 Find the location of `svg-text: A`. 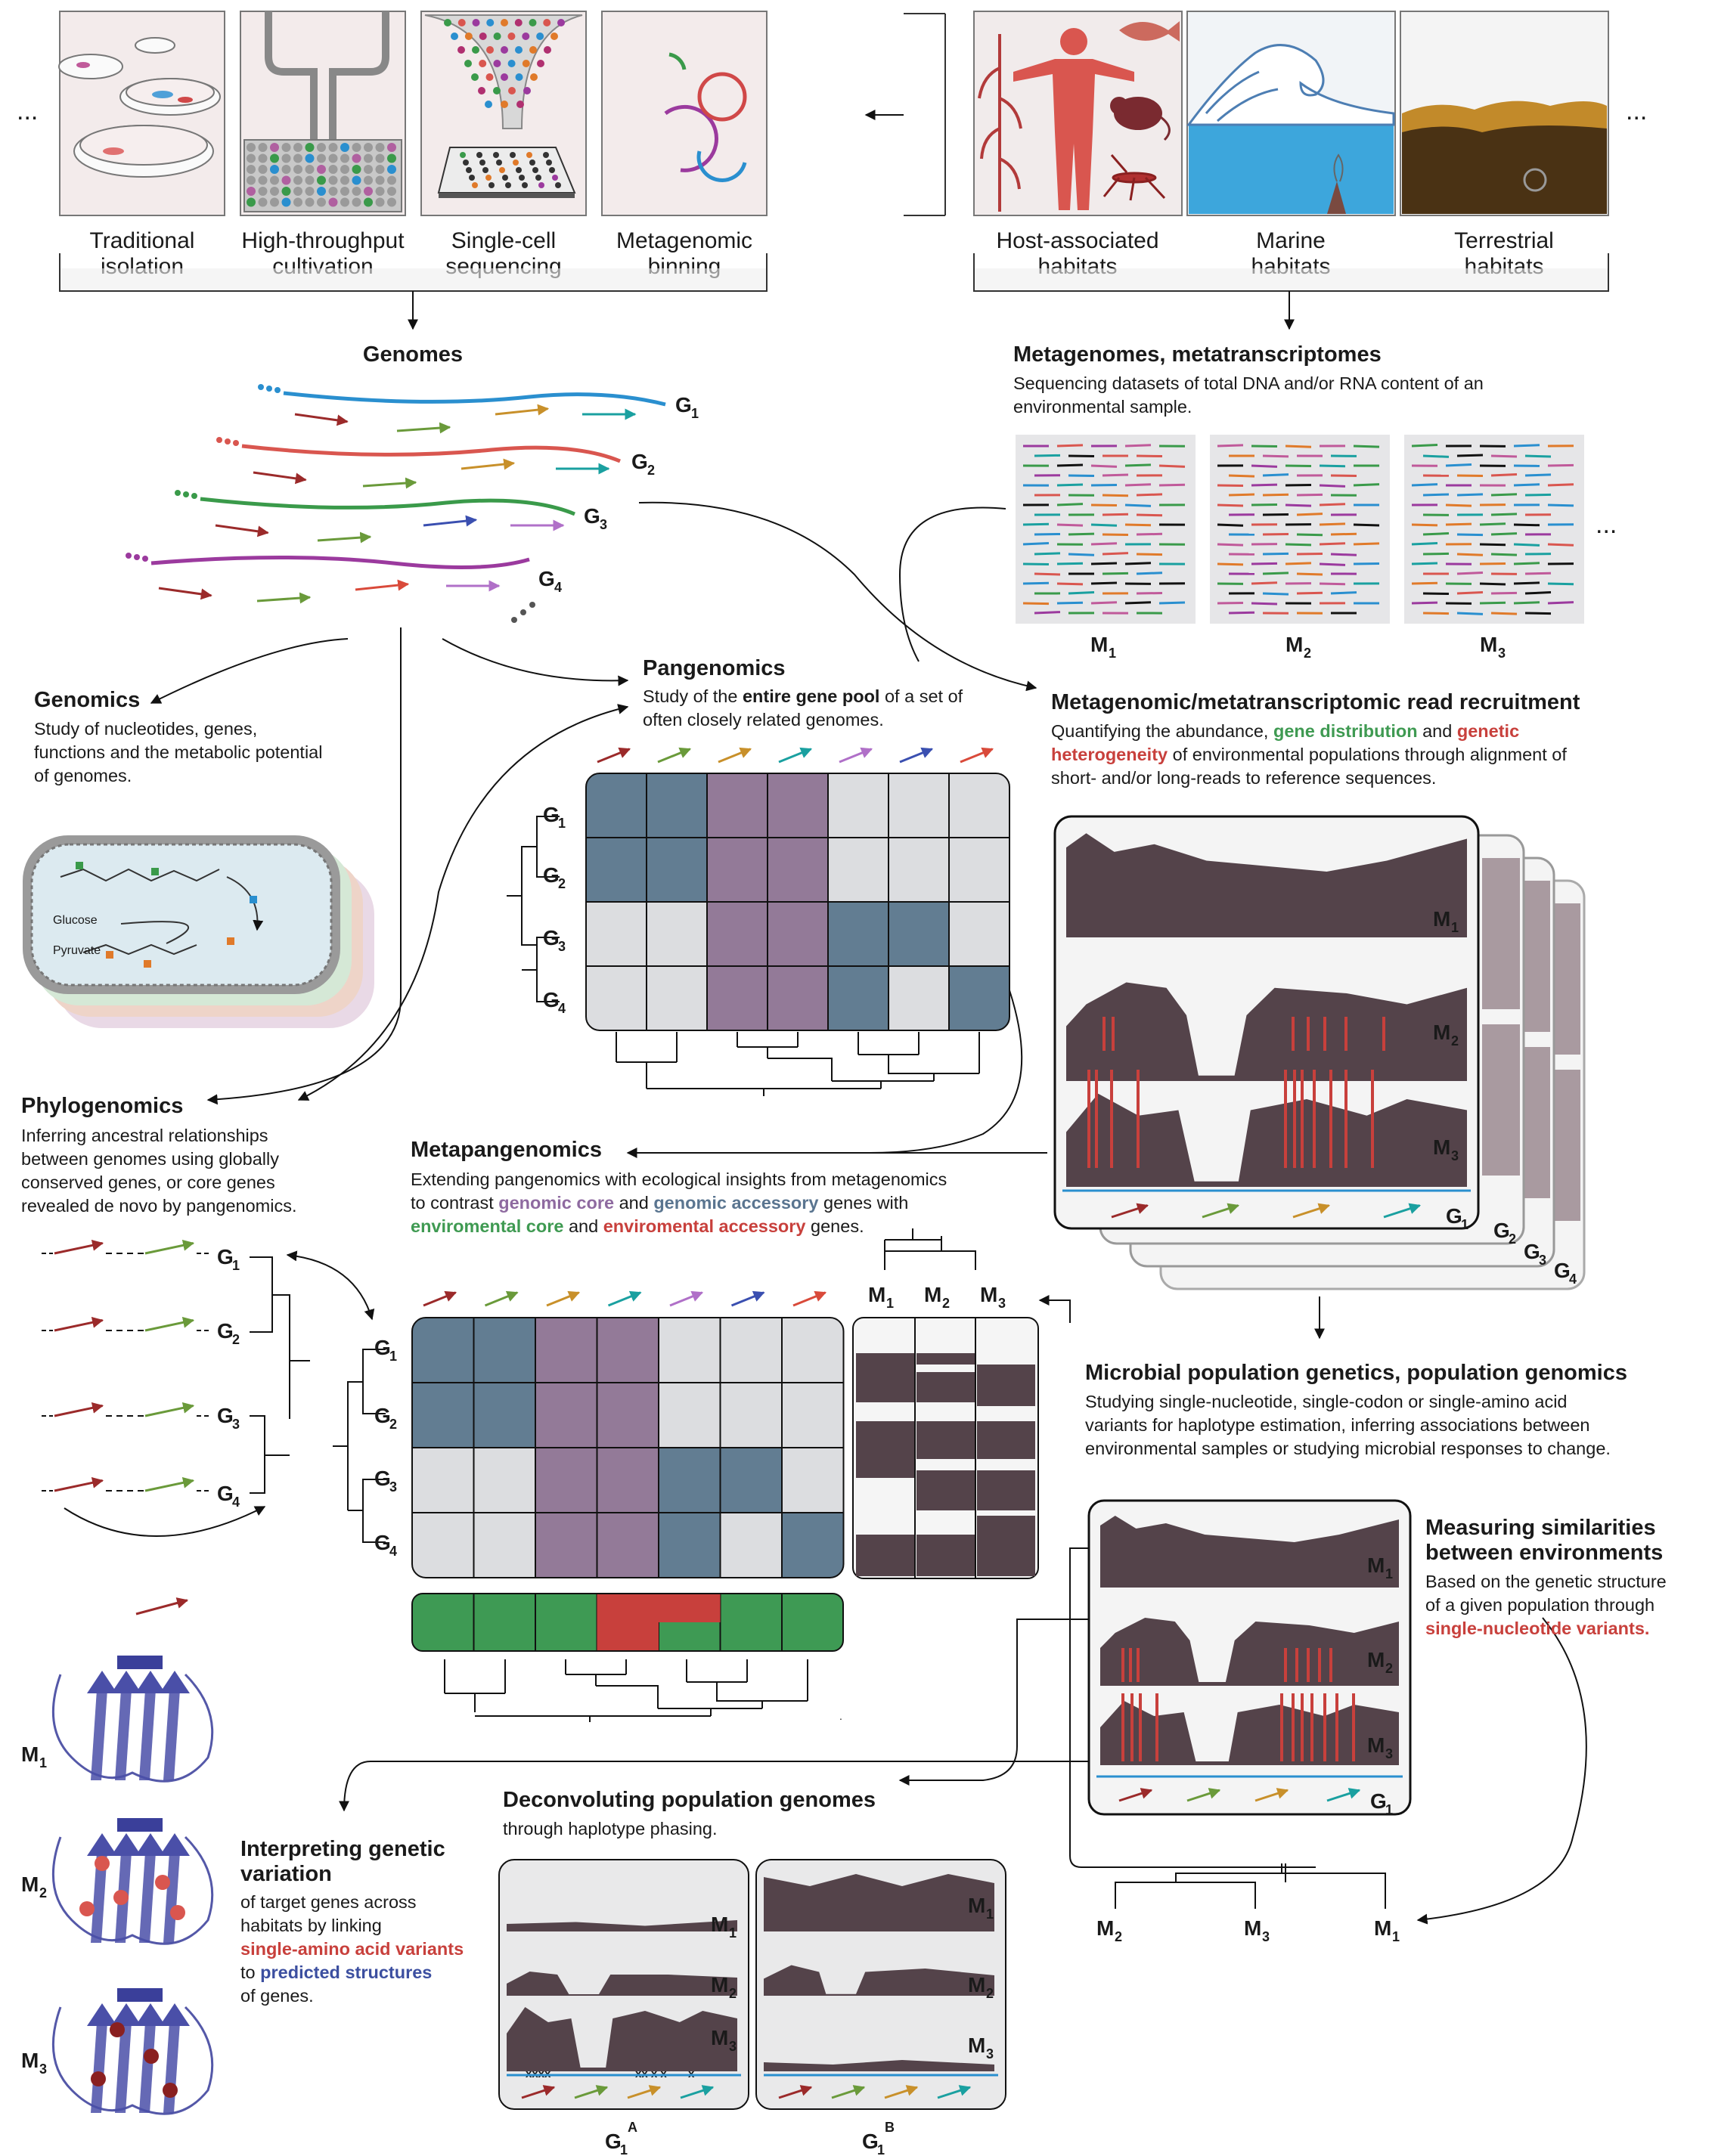

svg-text: A is located at coordinates (632, 2127).